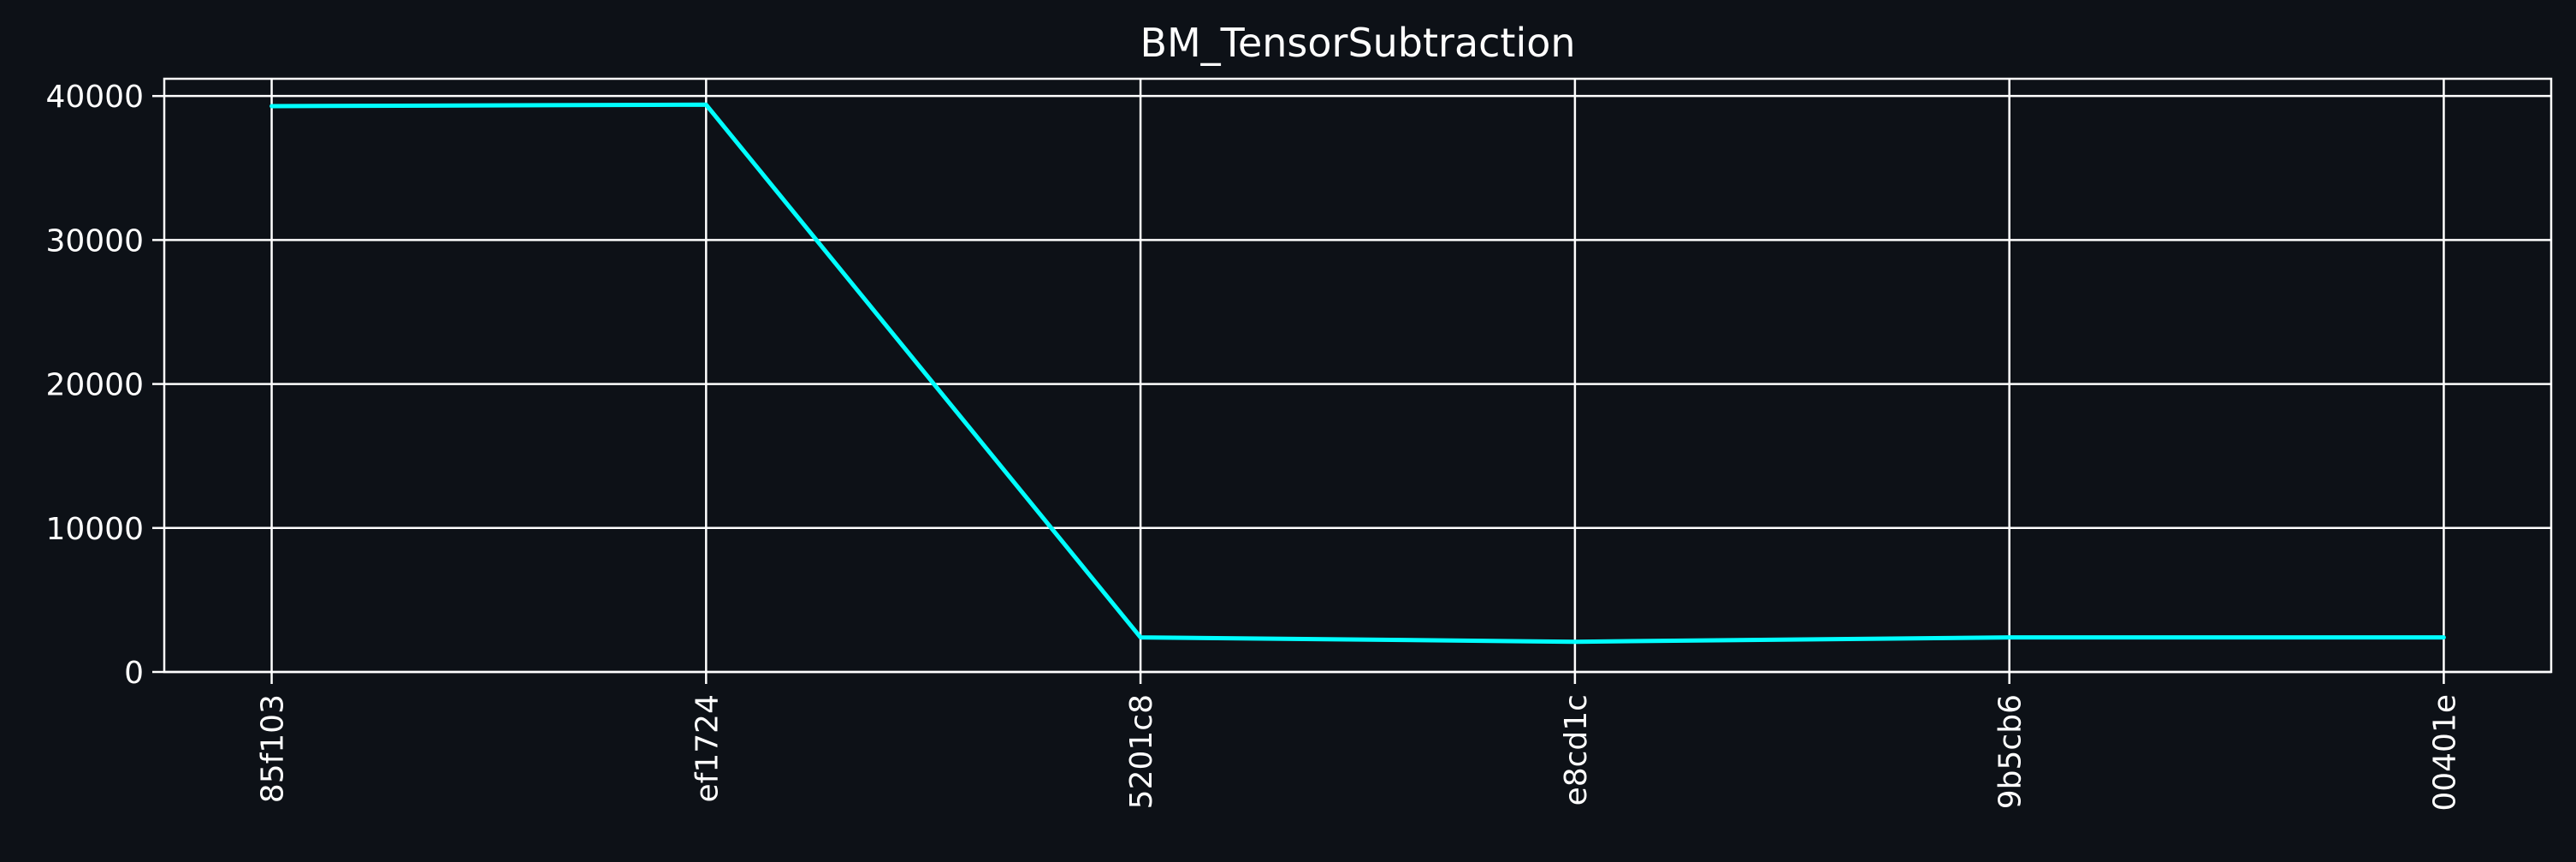 The height and width of the screenshot is (862, 2576). I want to click on y-tick-label: 0, so click(134, 673).